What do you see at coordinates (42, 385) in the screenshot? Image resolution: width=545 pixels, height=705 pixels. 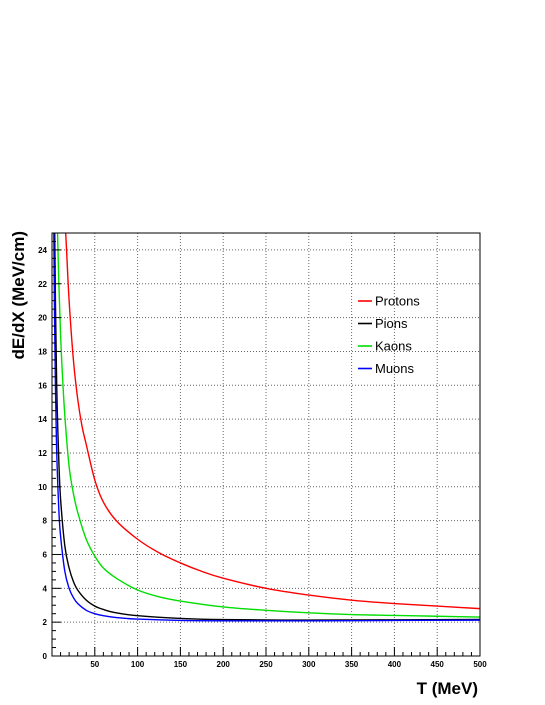 I see `y-tick-label: 16` at bounding box center [42, 385].